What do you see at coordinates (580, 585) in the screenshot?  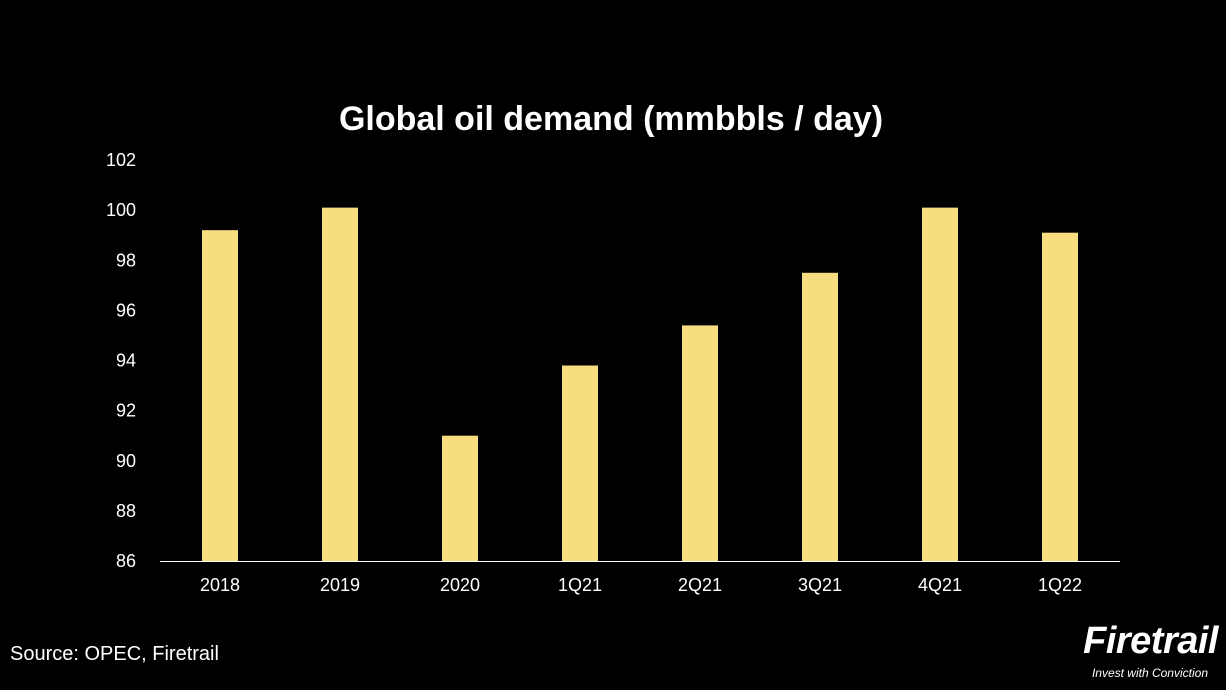 I see `x-tick-label: 1Q21` at bounding box center [580, 585].